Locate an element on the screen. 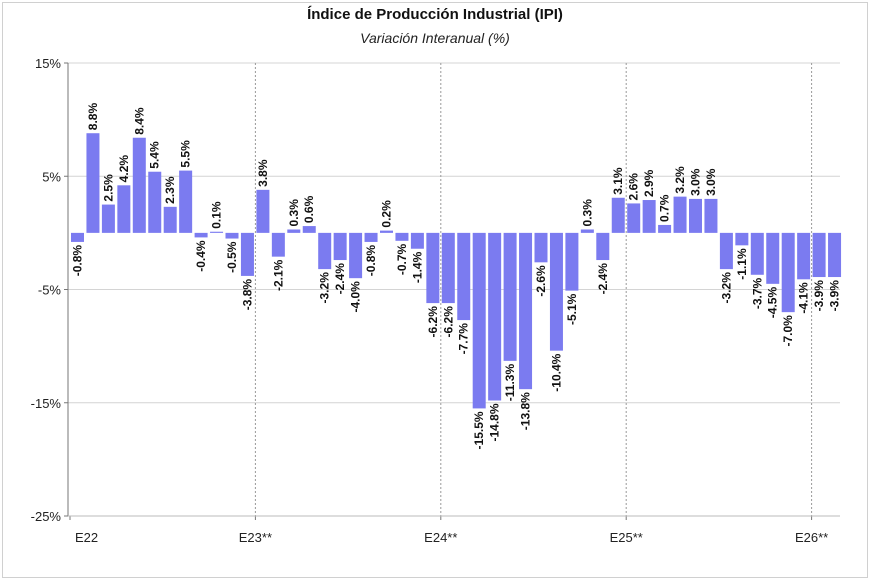 The height and width of the screenshot is (580, 870). data-label: 8.4% is located at coordinates (139, 121).